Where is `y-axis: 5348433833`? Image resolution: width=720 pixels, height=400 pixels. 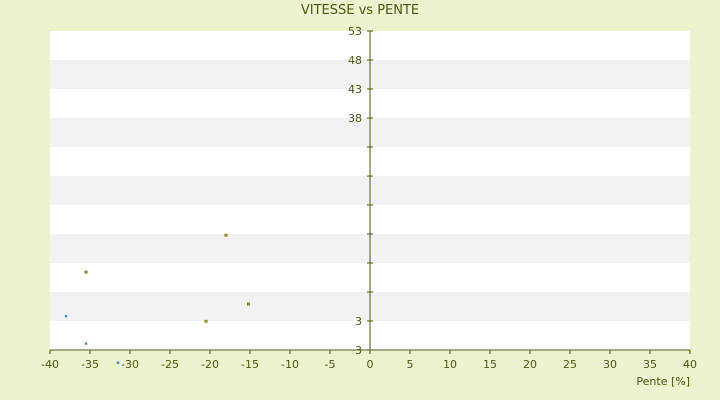
y-axis: 5348433833 is located at coordinates (360, 191).